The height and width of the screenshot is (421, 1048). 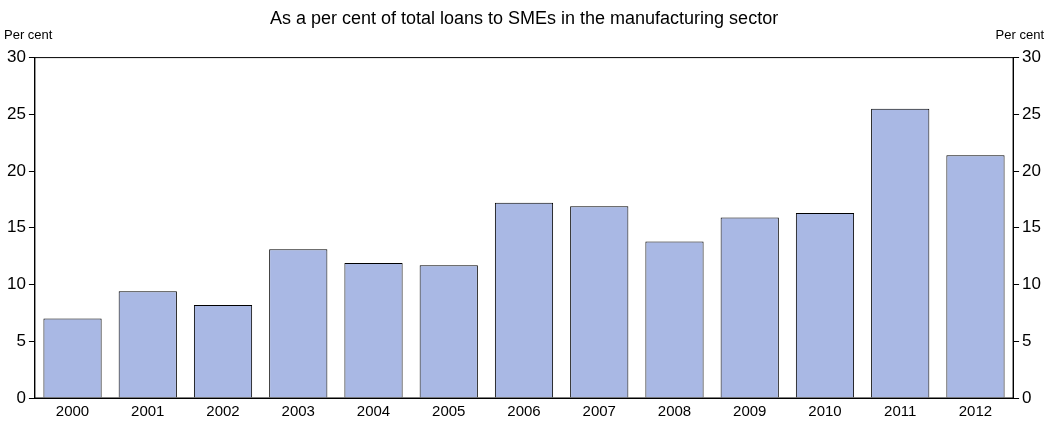 What do you see at coordinates (1027, 340) in the screenshot?
I see `y2-tick-label: 5` at bounding box center [1027, 340].